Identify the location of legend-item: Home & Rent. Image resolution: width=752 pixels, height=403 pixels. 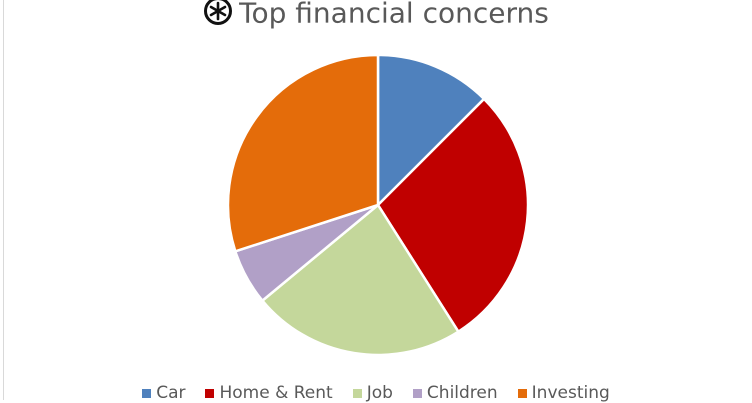
(269, 393).